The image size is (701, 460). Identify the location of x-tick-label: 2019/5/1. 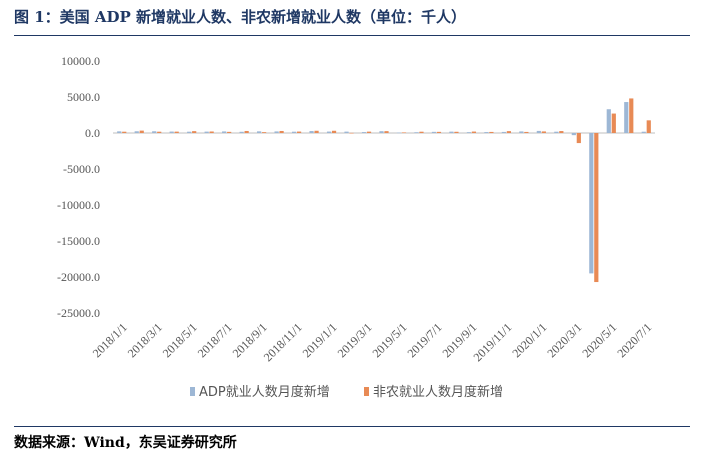
(390, 340).